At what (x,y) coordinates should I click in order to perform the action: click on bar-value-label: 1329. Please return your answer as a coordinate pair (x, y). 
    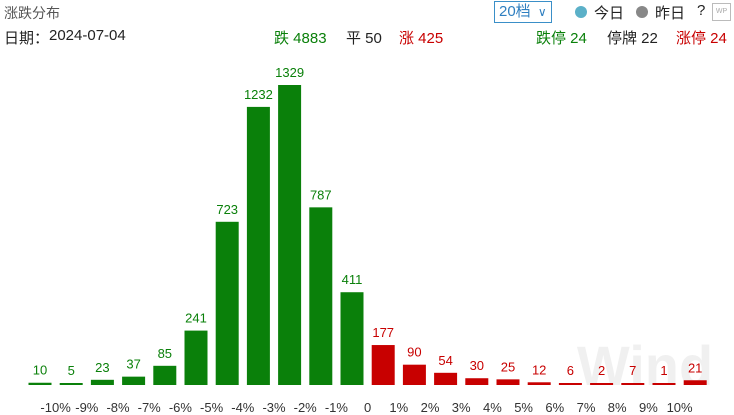
    Looking at the image, I should click on (289, 72).